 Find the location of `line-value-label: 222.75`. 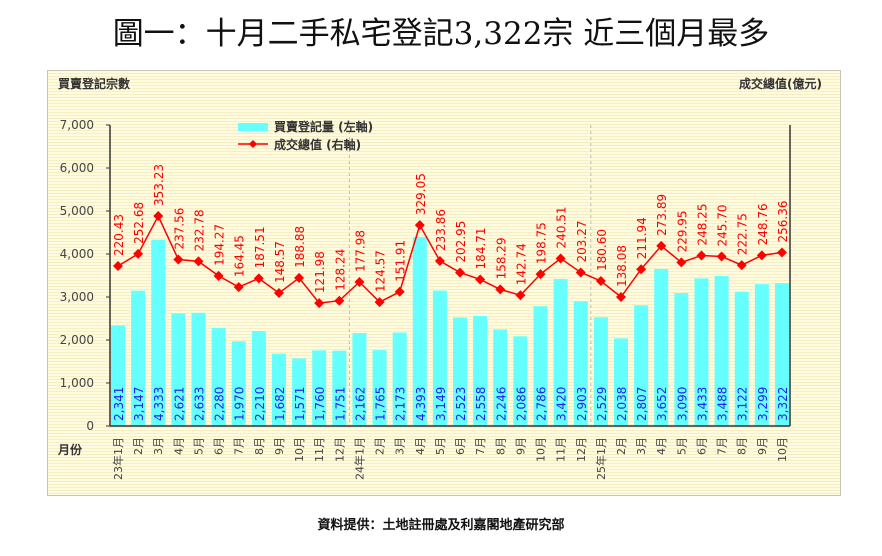

line-value-label: 222.75 is located at coordinates (743, 234).